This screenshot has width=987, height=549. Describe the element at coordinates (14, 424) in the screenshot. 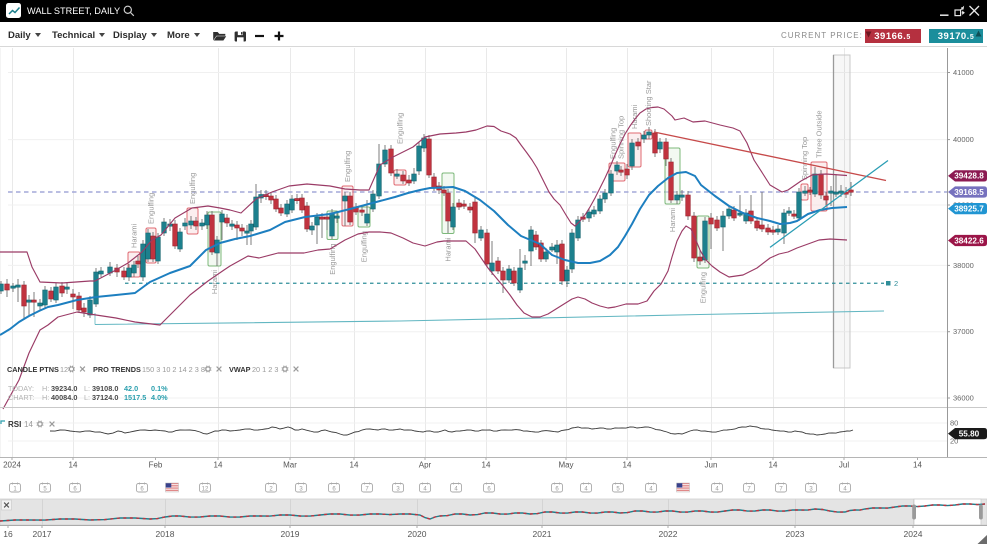

I see `svg-text: RSI` at that location.